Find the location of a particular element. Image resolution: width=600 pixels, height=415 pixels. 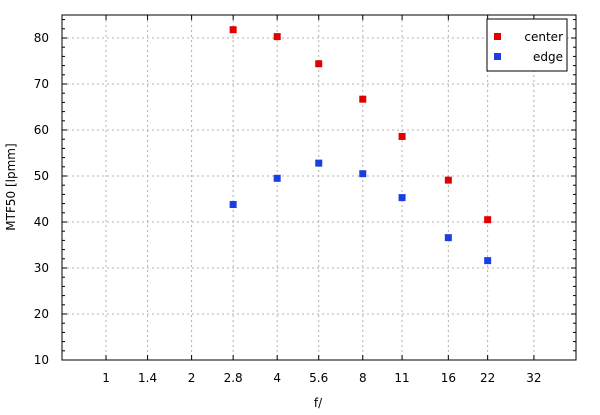

y-tick-label: 40 is located at coordinates (41, 222).